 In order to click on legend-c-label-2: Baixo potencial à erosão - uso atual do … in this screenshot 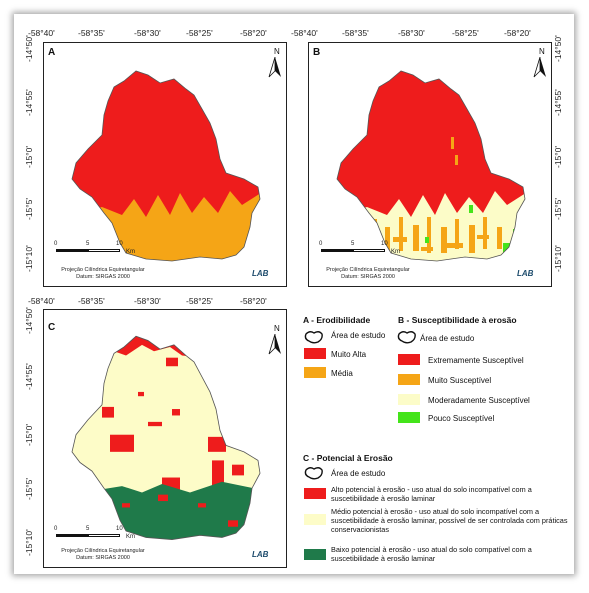, I will do `click(431, 554)`.